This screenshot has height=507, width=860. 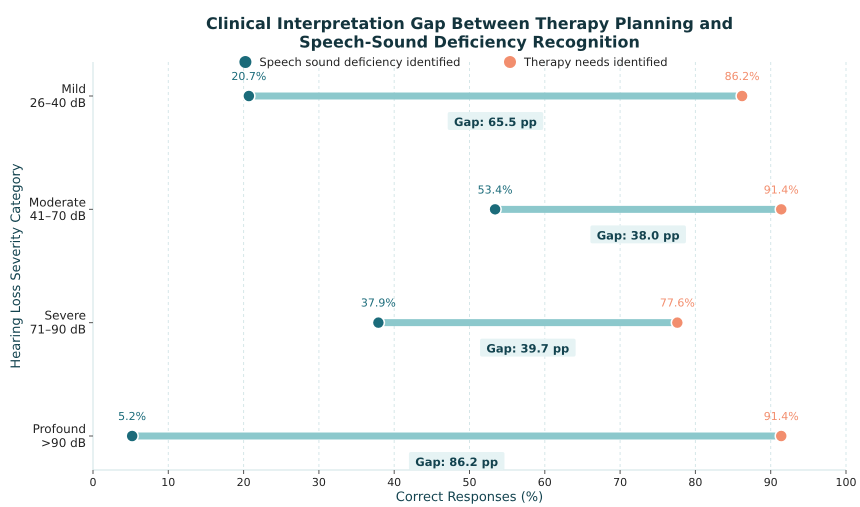 What do you see at coordinates (495, 189) in the screenshot?
I see `data-label: 53.4%` at bounding box center [495, 189].